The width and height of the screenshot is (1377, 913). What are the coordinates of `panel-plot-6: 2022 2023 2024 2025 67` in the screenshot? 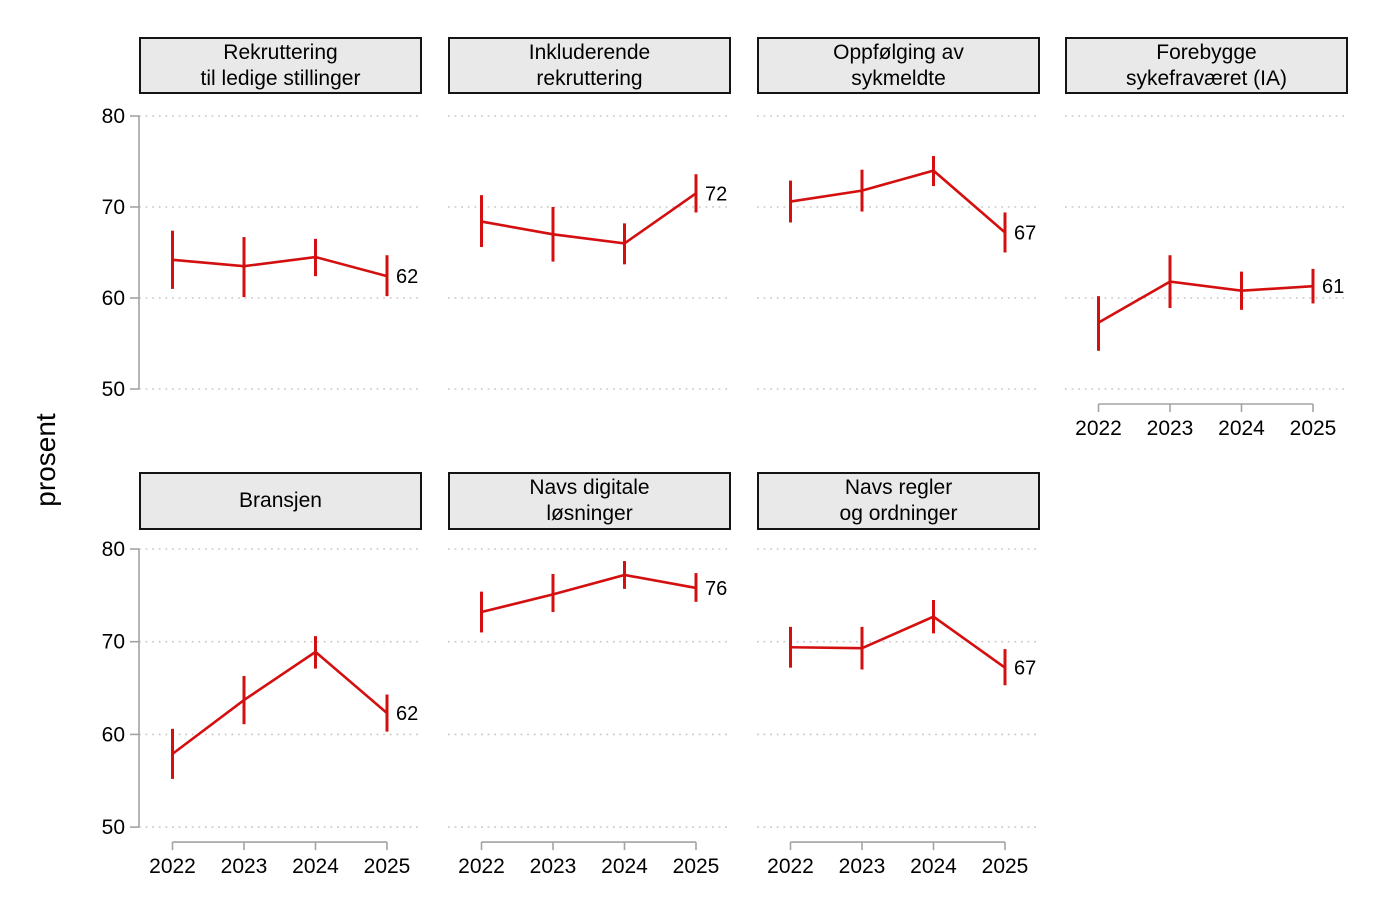 It's located at (898, 713).